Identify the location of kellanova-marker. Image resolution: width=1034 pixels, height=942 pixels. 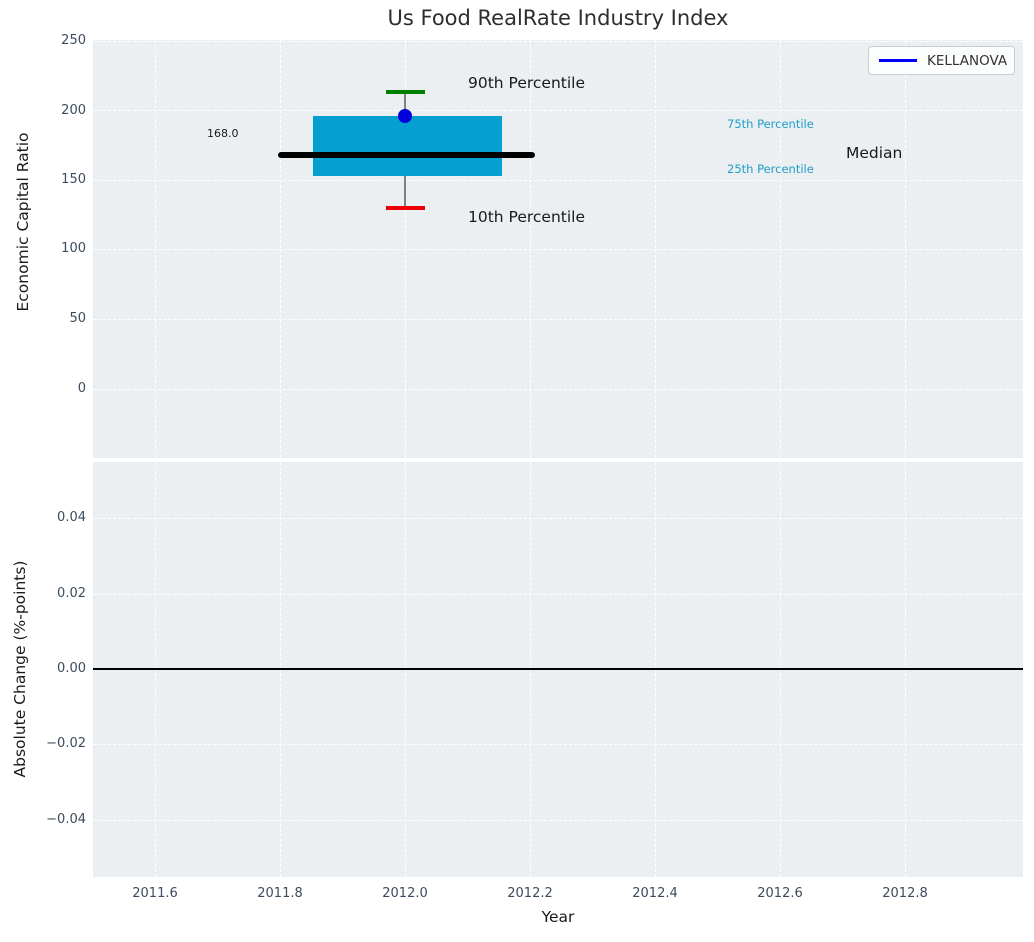
(405, 116).